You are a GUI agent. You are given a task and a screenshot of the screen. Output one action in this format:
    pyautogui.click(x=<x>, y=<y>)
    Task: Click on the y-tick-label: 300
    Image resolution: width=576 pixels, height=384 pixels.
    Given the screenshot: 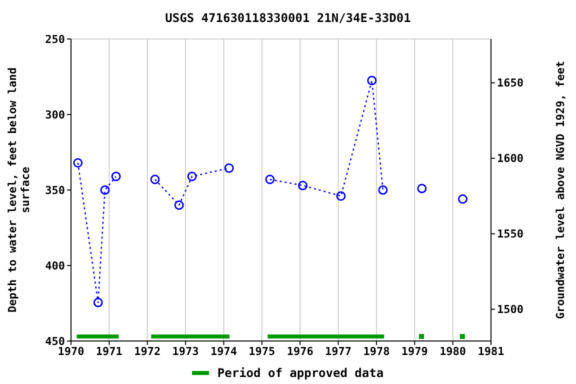 What is the action you would take?
    pyautogui.click(x=55, y=115)
    